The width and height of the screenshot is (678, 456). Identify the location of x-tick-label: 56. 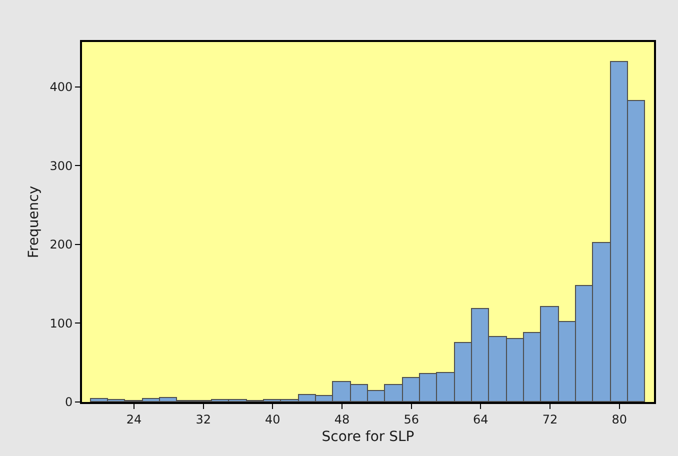
(411, 419).